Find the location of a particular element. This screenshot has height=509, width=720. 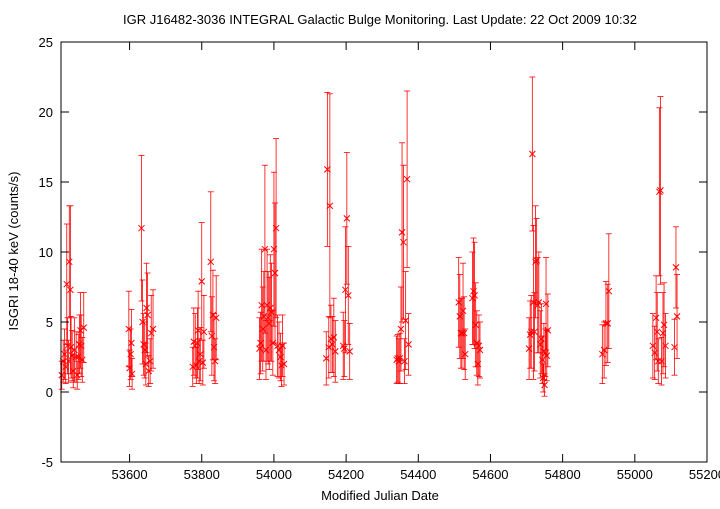

x-tick-label: 54600 is located at coordinates (490, 474).